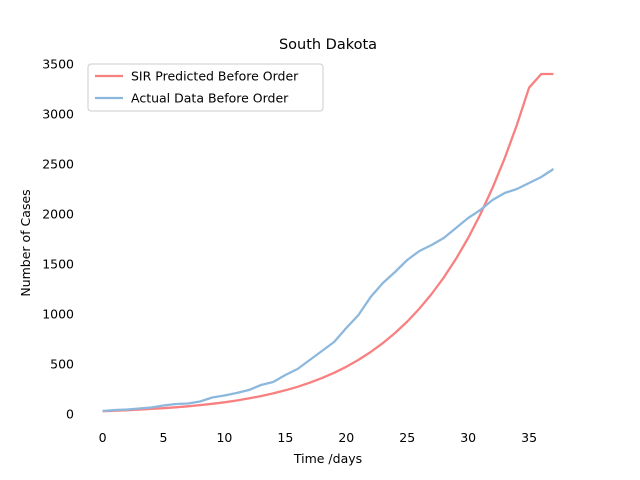 The width and height of the screenshot is (640, 480). Describe the element at coordinates (70, 414) in the screenshot. I see `y-tick-label-0: 0` at that location.